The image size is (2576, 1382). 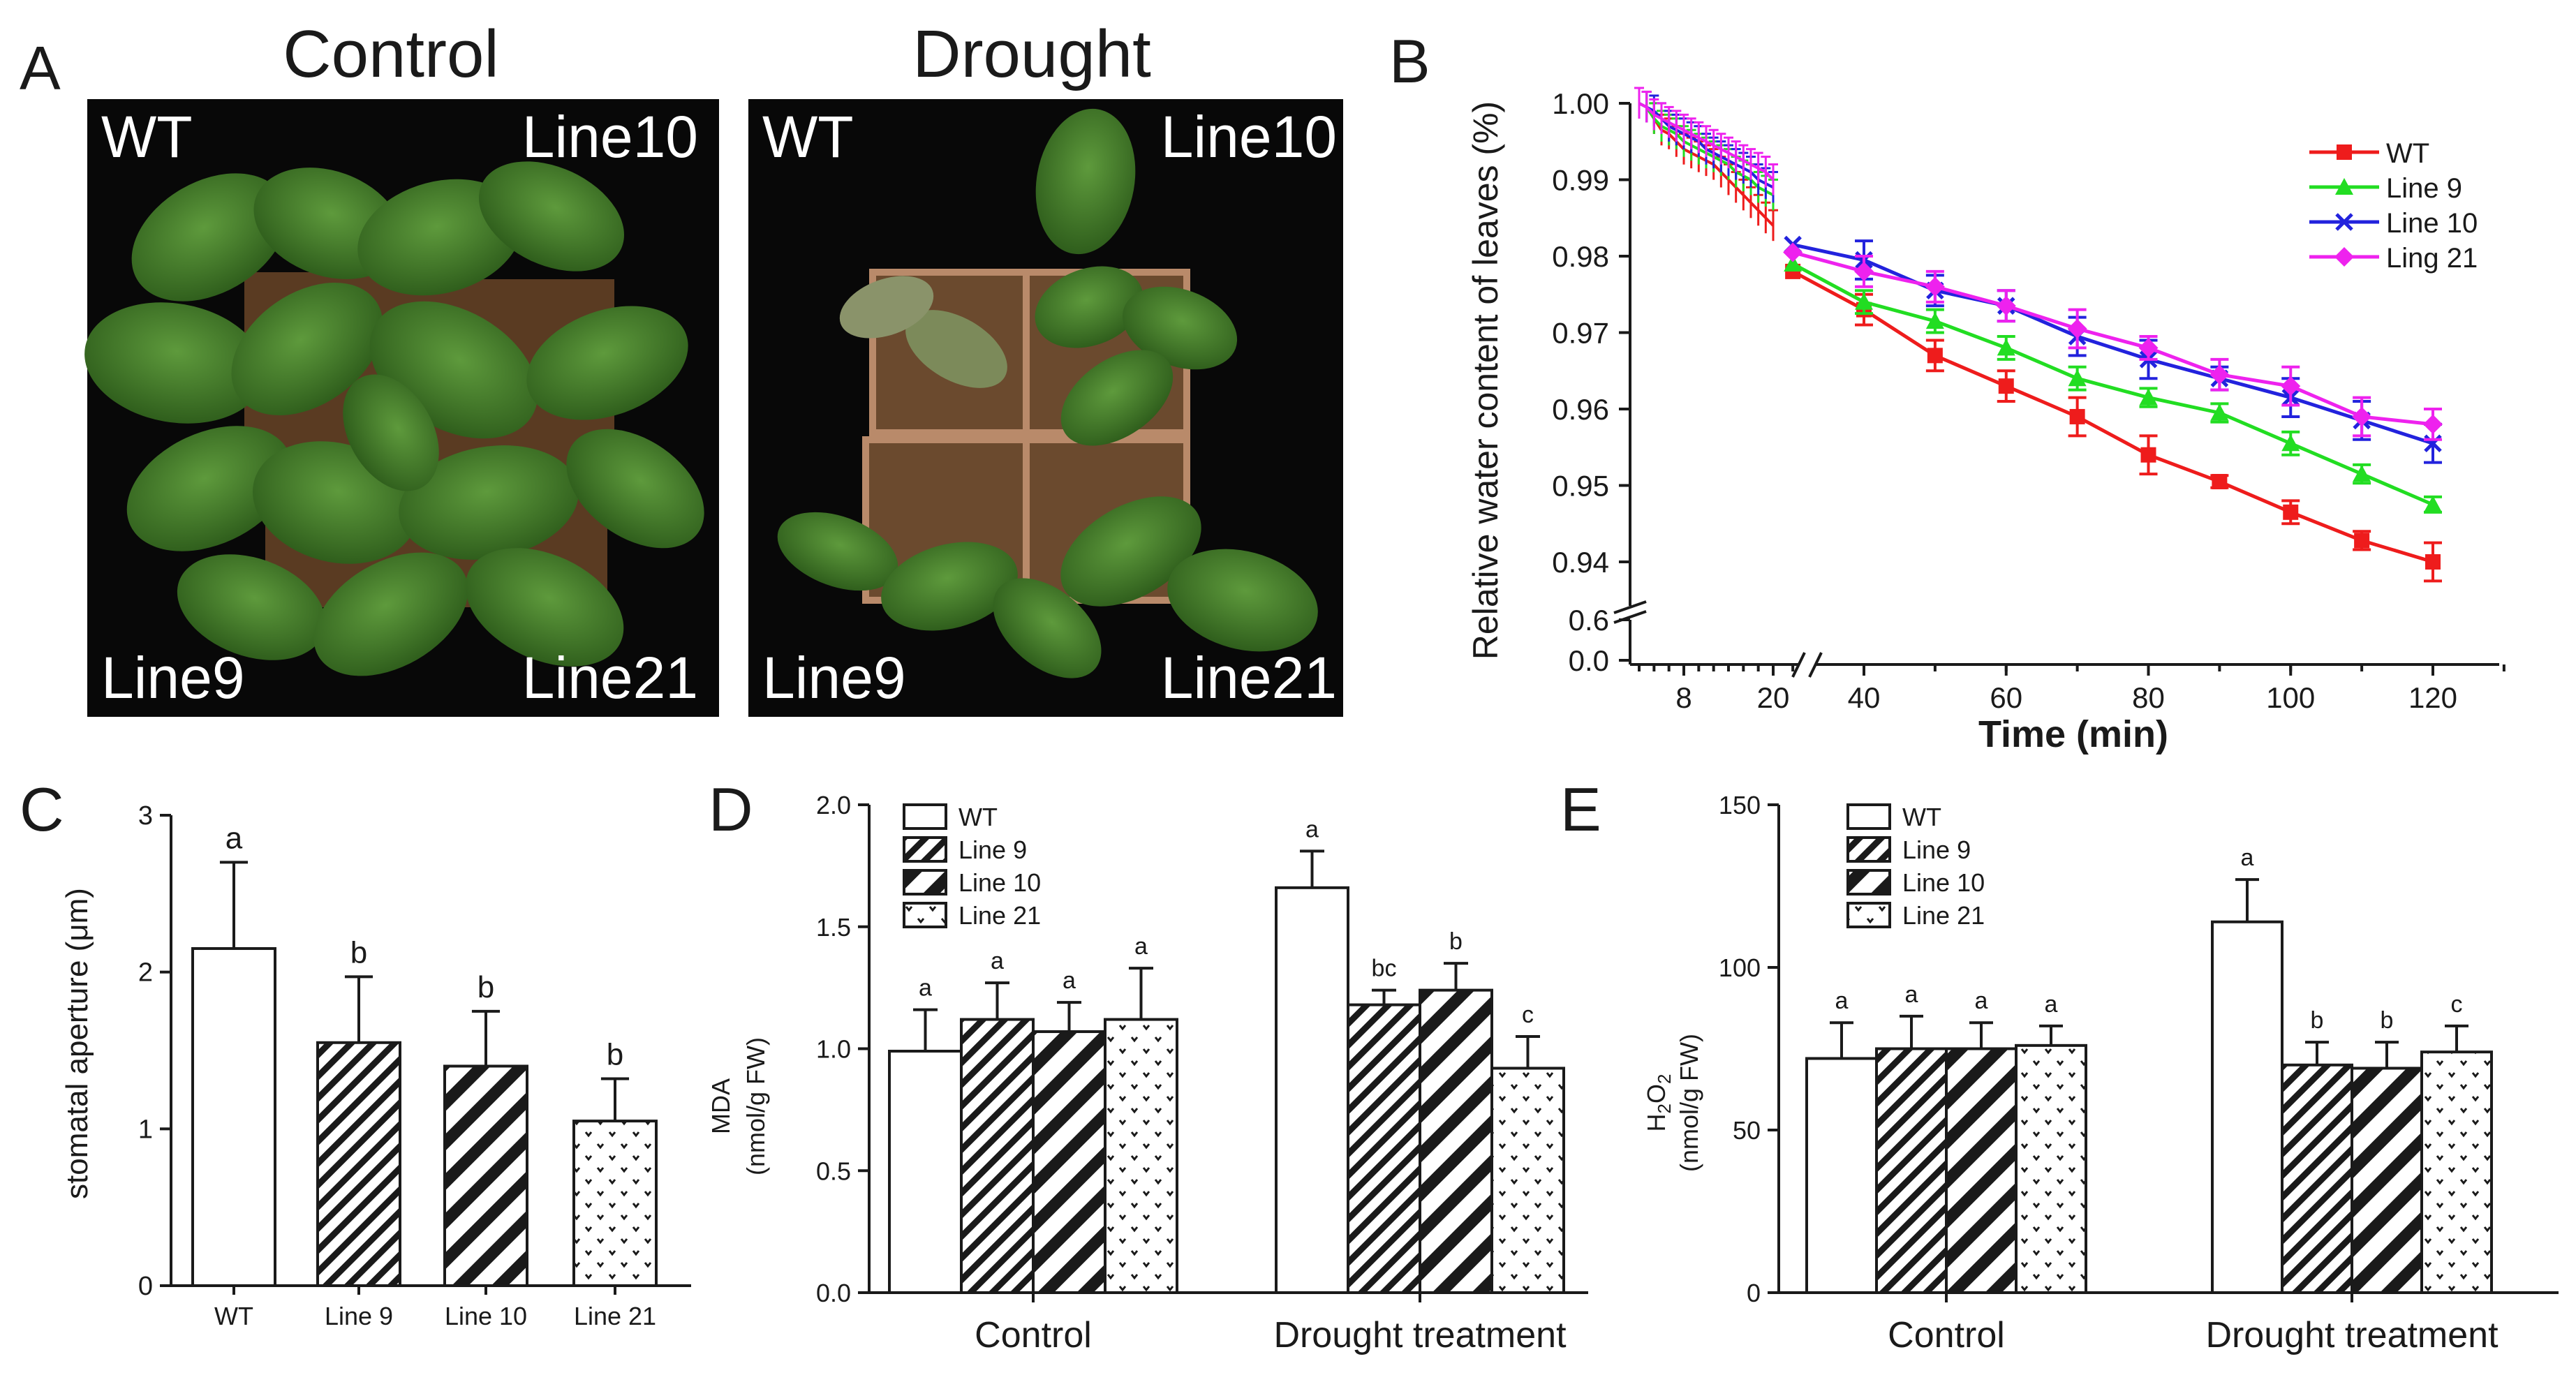 What do you see at coordinates (359, 1316) in the screenshot?
I see `x-tick-label: Line 9` at bounding box center [359, 1316].